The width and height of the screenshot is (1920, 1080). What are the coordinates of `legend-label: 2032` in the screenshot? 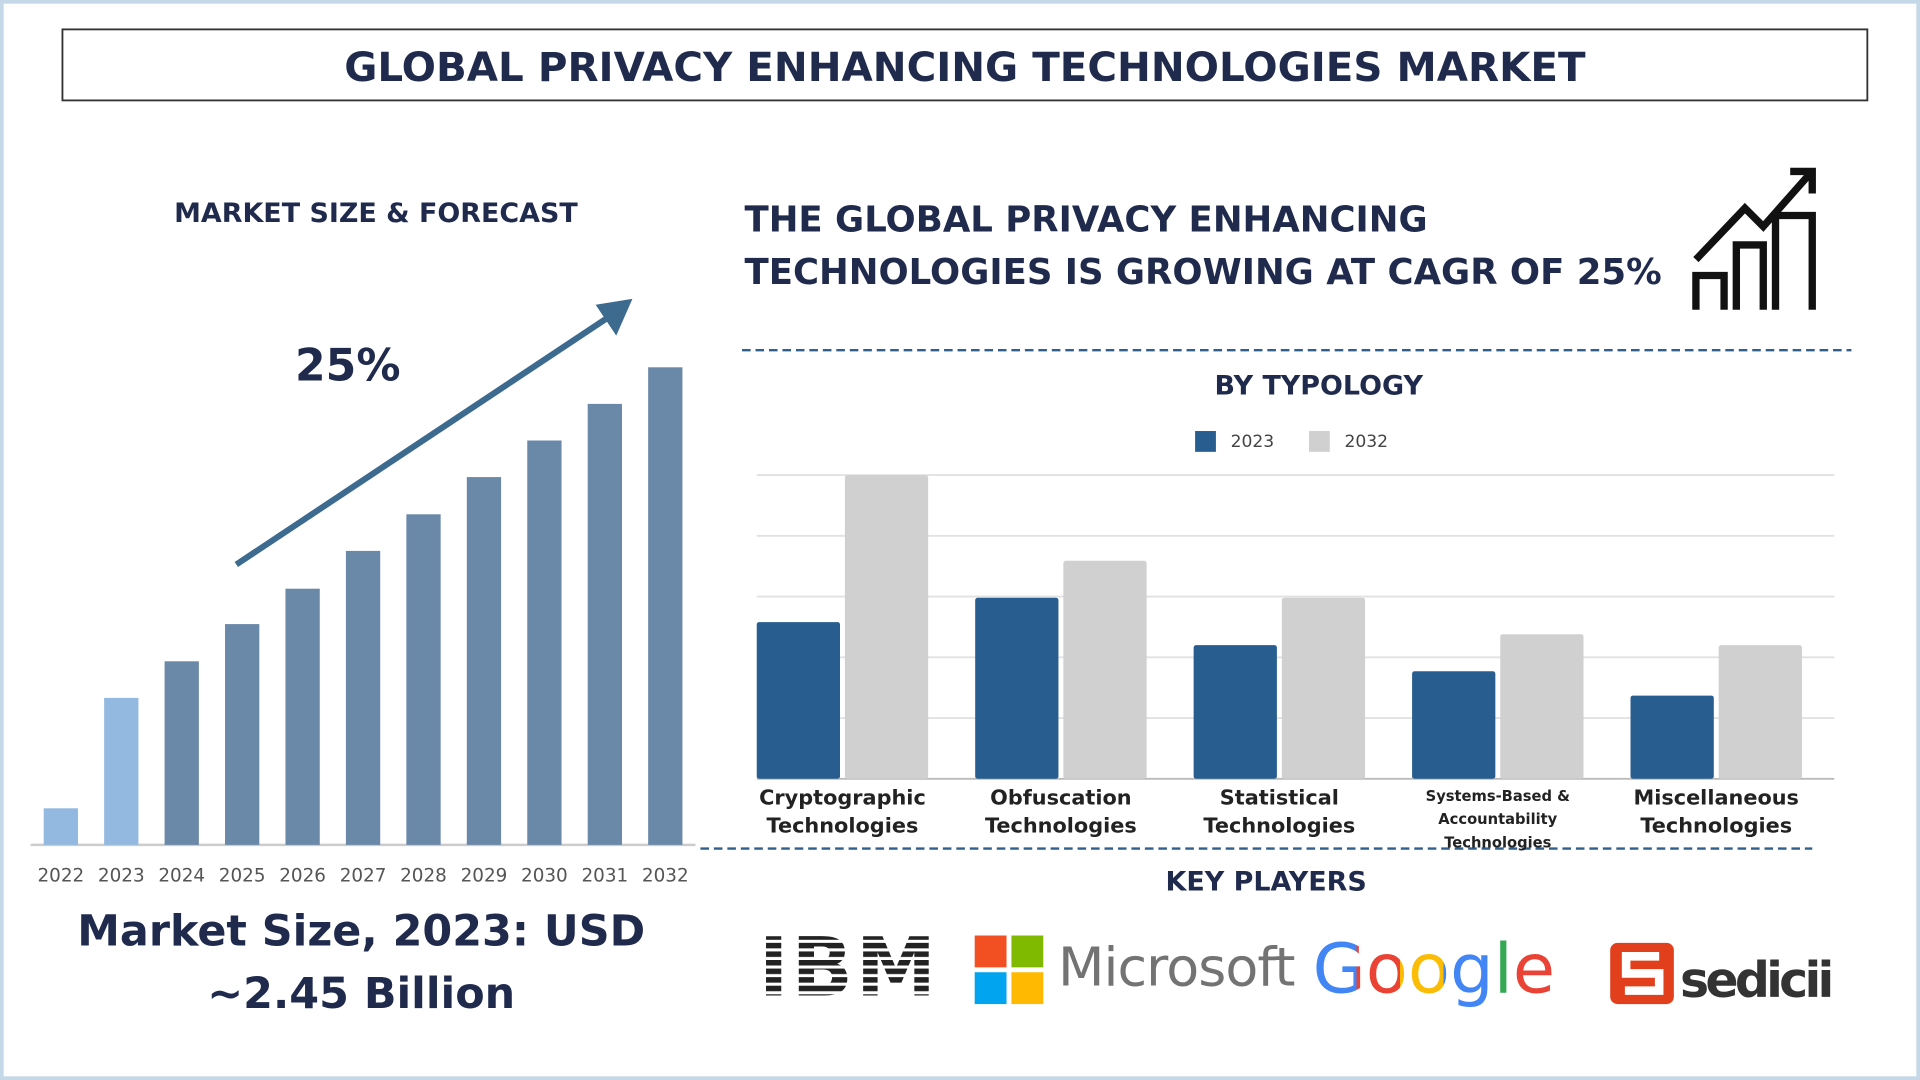 It's located at (1366, 442).